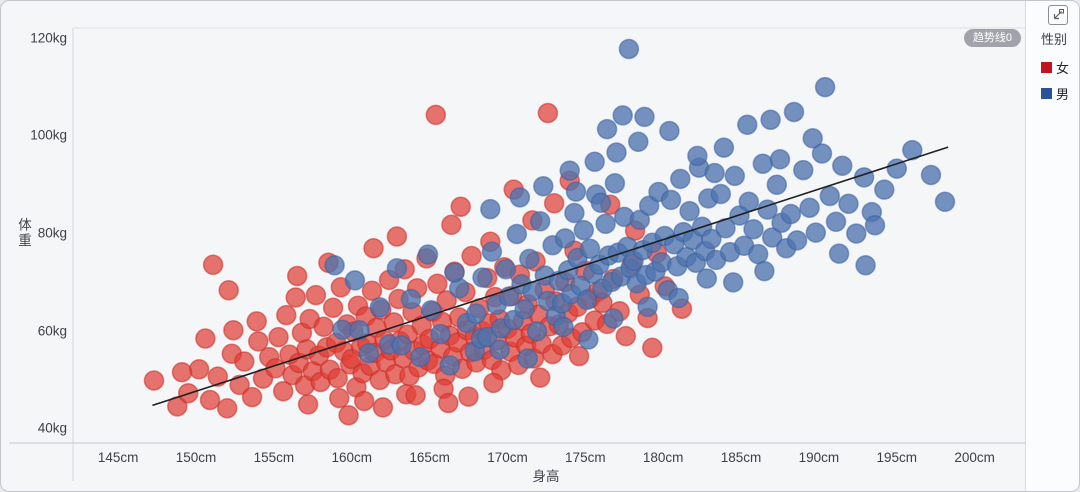 The image size is (1080, 492). I want to click on expand-button, so click(1058, 15).